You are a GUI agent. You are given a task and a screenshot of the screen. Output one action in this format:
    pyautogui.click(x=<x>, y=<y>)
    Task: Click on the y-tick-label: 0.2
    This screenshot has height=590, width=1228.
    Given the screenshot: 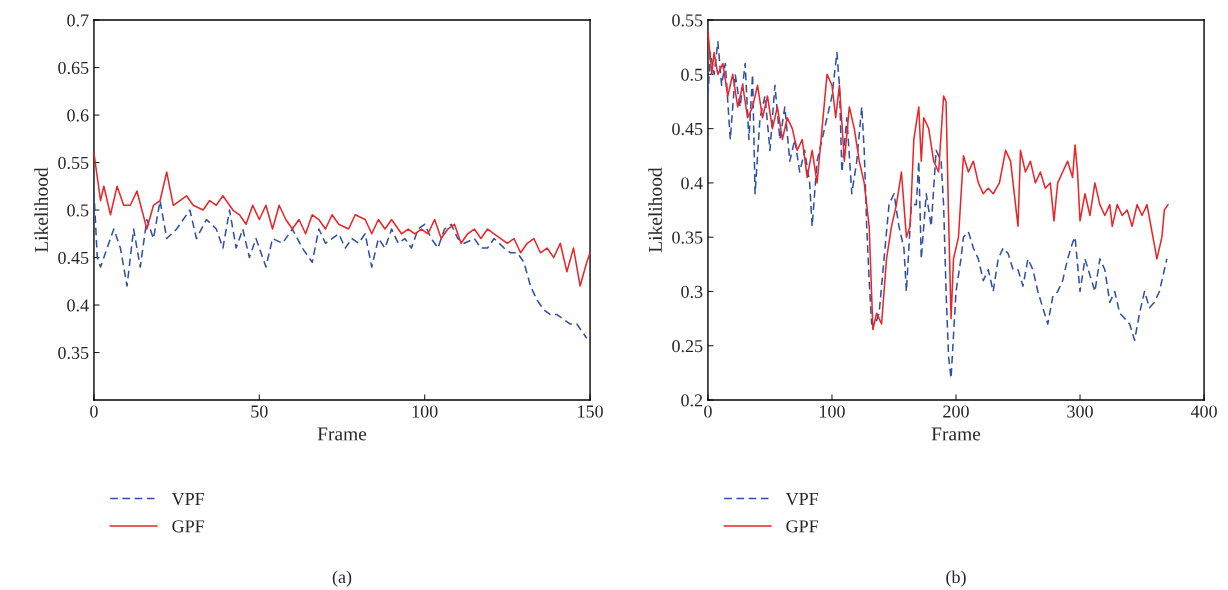 What is the action you would take?
    pyautogui.click(x=692, y=400)
    